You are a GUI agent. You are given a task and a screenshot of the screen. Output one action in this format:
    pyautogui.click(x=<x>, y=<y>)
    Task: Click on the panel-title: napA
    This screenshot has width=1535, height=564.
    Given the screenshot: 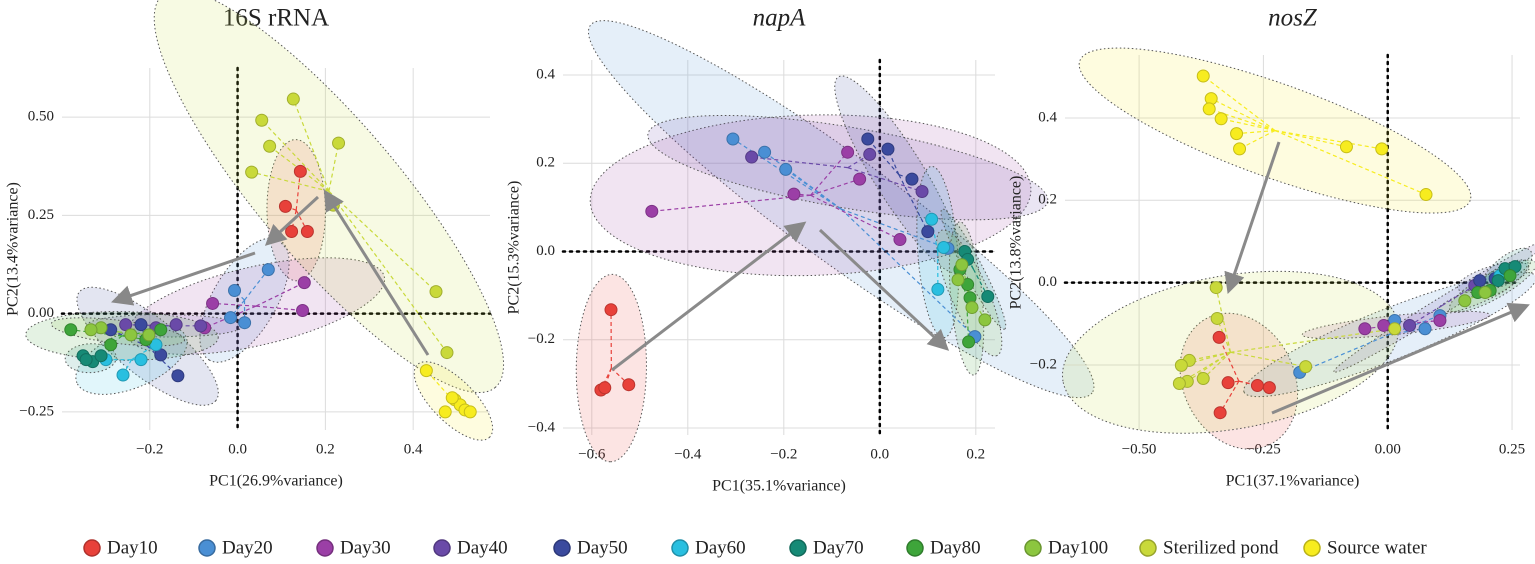 What is the action you would take?
    pyautogui.click(x=780, y=18)
    